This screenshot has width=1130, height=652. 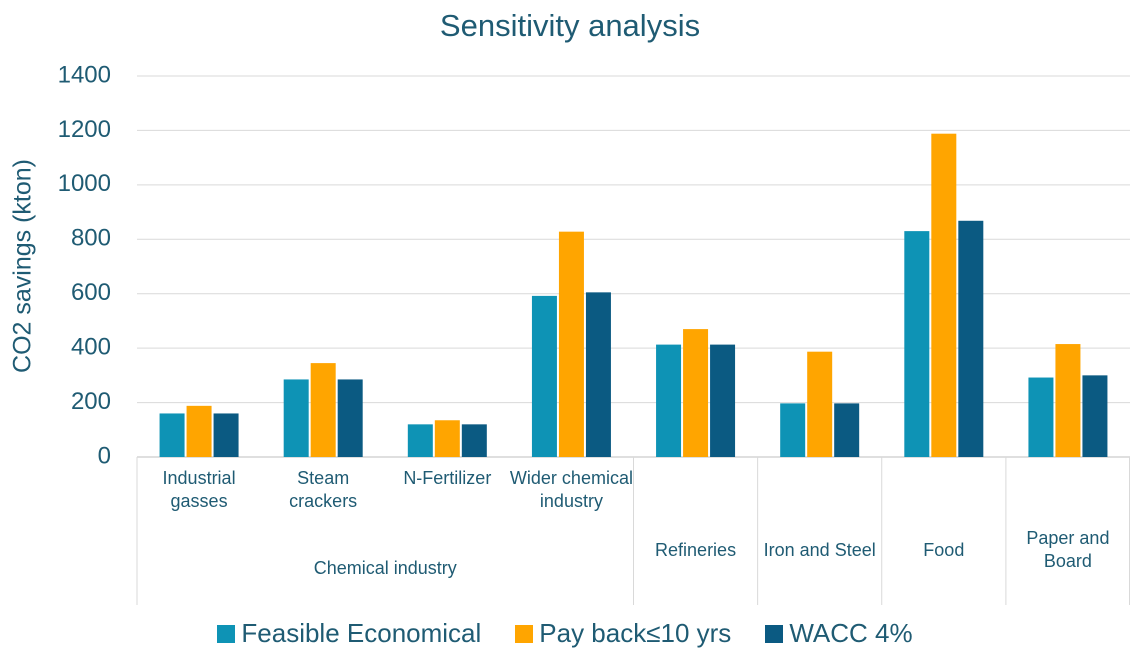 What do you see at coordinates (91, 401) in the screenshot?
I see `y-tick-label: 200` at bounding box center [91, 401].